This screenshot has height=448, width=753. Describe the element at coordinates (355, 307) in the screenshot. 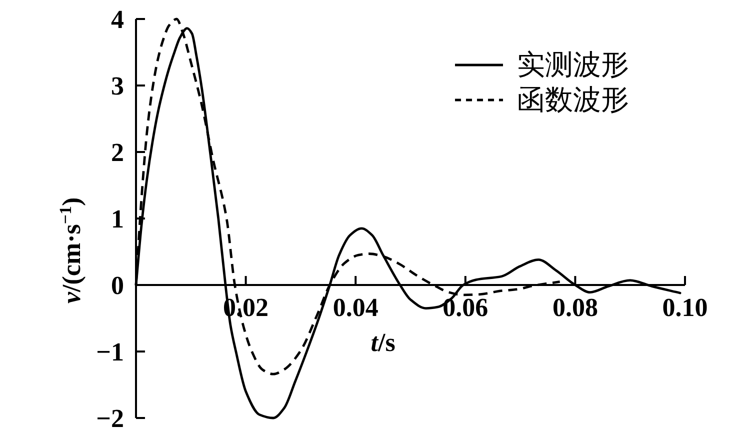

I see `x-tick-label: 0.04` at that location.